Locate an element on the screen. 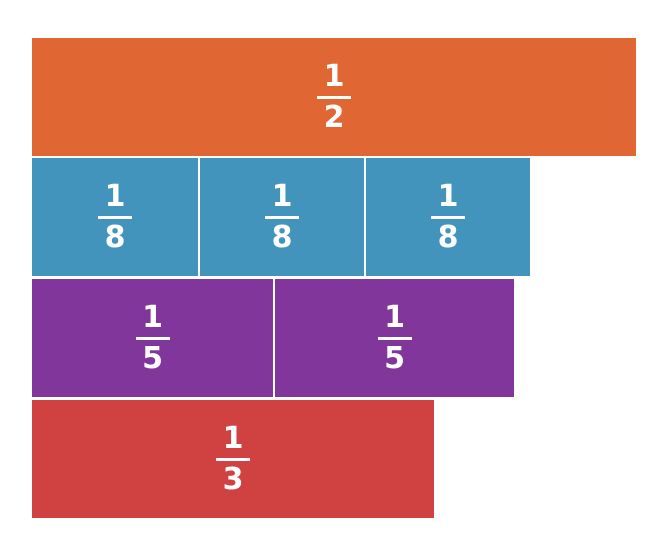 The height and width of the screenshot is (552, 668). fraction-label: 1 3 is located at coordinates (233, 458).